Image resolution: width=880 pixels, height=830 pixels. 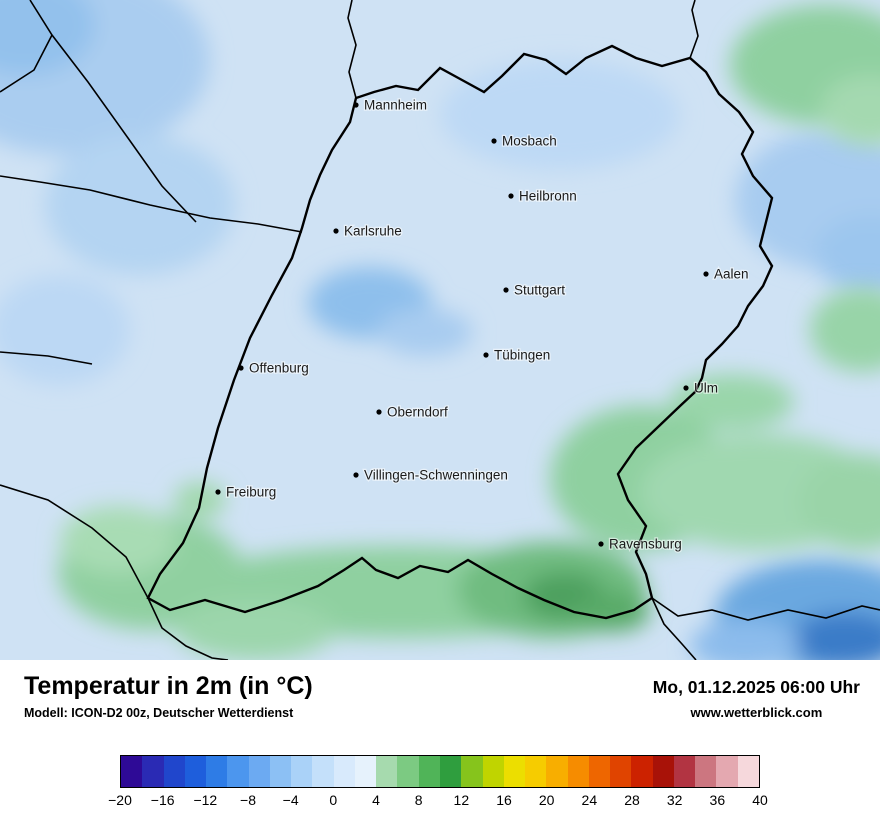 I want to click on colorbar-tick-label: 32, so click(x=674, y=800).